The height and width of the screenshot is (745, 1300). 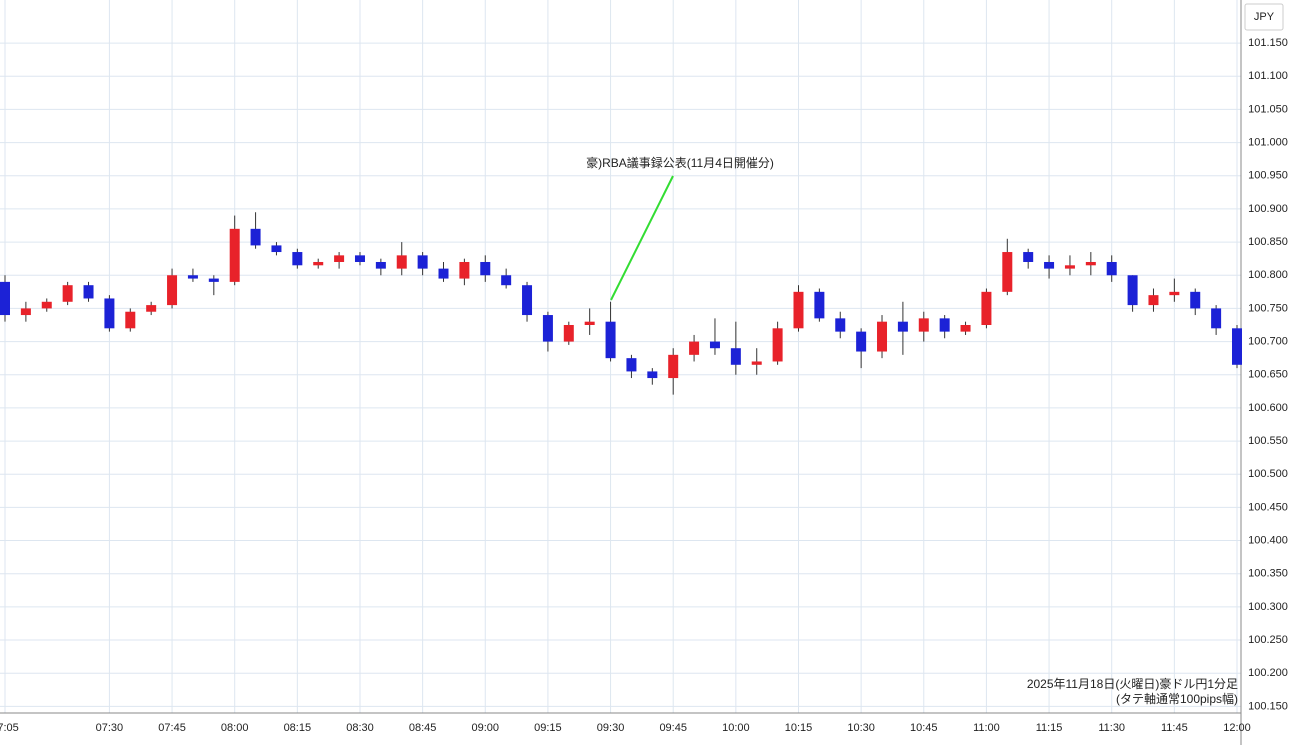 I want to click on x-tick-label: 11:30, so click(x=1111, y=728).